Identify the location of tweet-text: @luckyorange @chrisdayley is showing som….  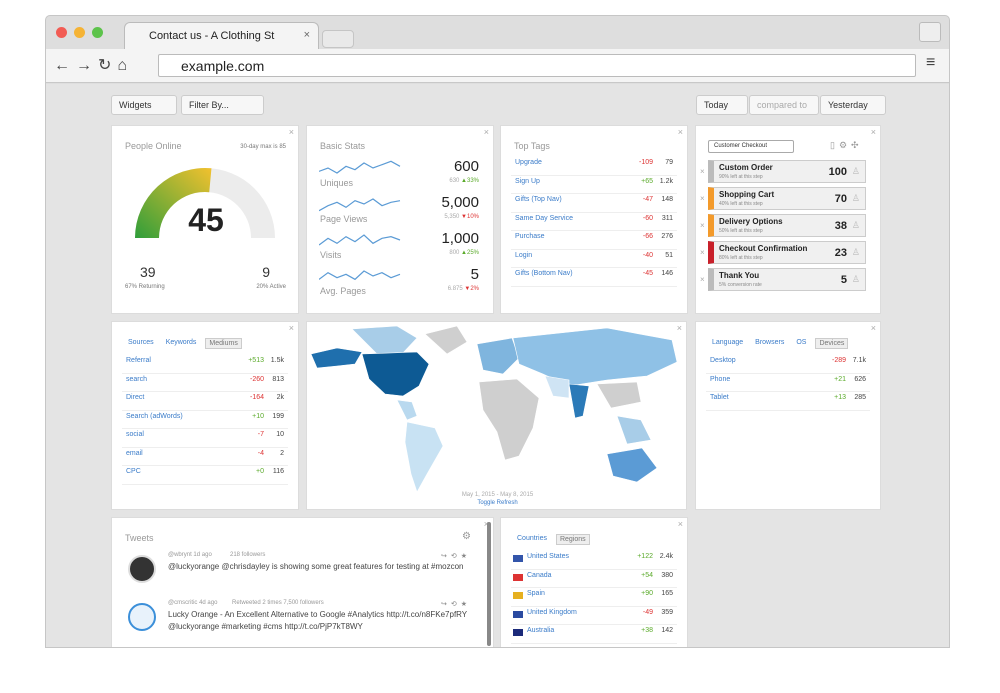
(316, 566).